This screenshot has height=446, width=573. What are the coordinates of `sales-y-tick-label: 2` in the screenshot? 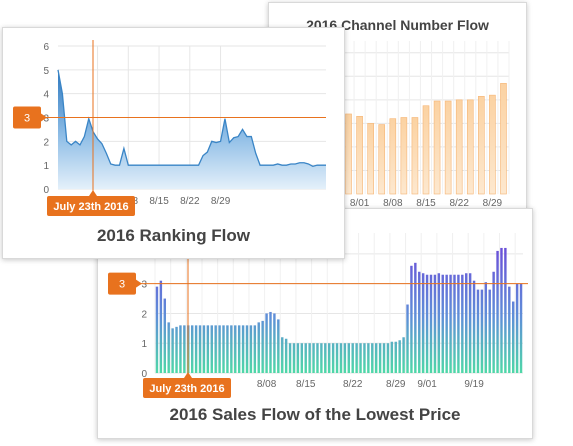 It's located at (144, 314).